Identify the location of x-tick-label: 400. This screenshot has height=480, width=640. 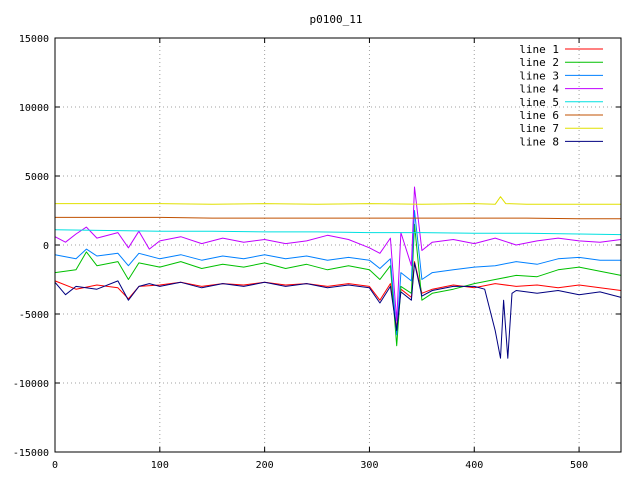
(474, 465).